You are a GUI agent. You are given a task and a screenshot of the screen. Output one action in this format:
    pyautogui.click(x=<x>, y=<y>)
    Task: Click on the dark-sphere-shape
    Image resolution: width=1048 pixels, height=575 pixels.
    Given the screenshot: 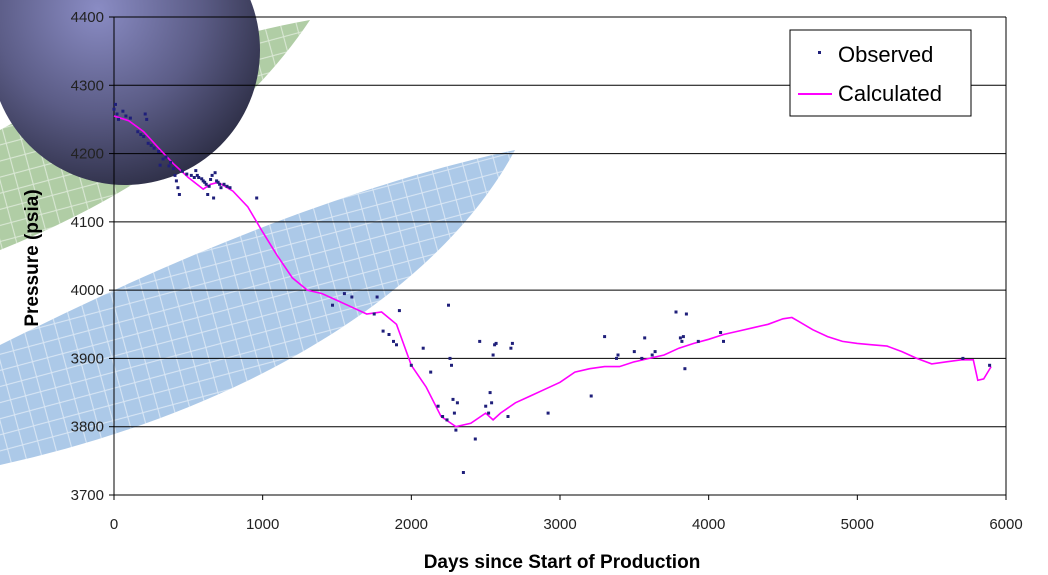 What is the action you would take?
    pyautogui.click(x=130, y=92)
    